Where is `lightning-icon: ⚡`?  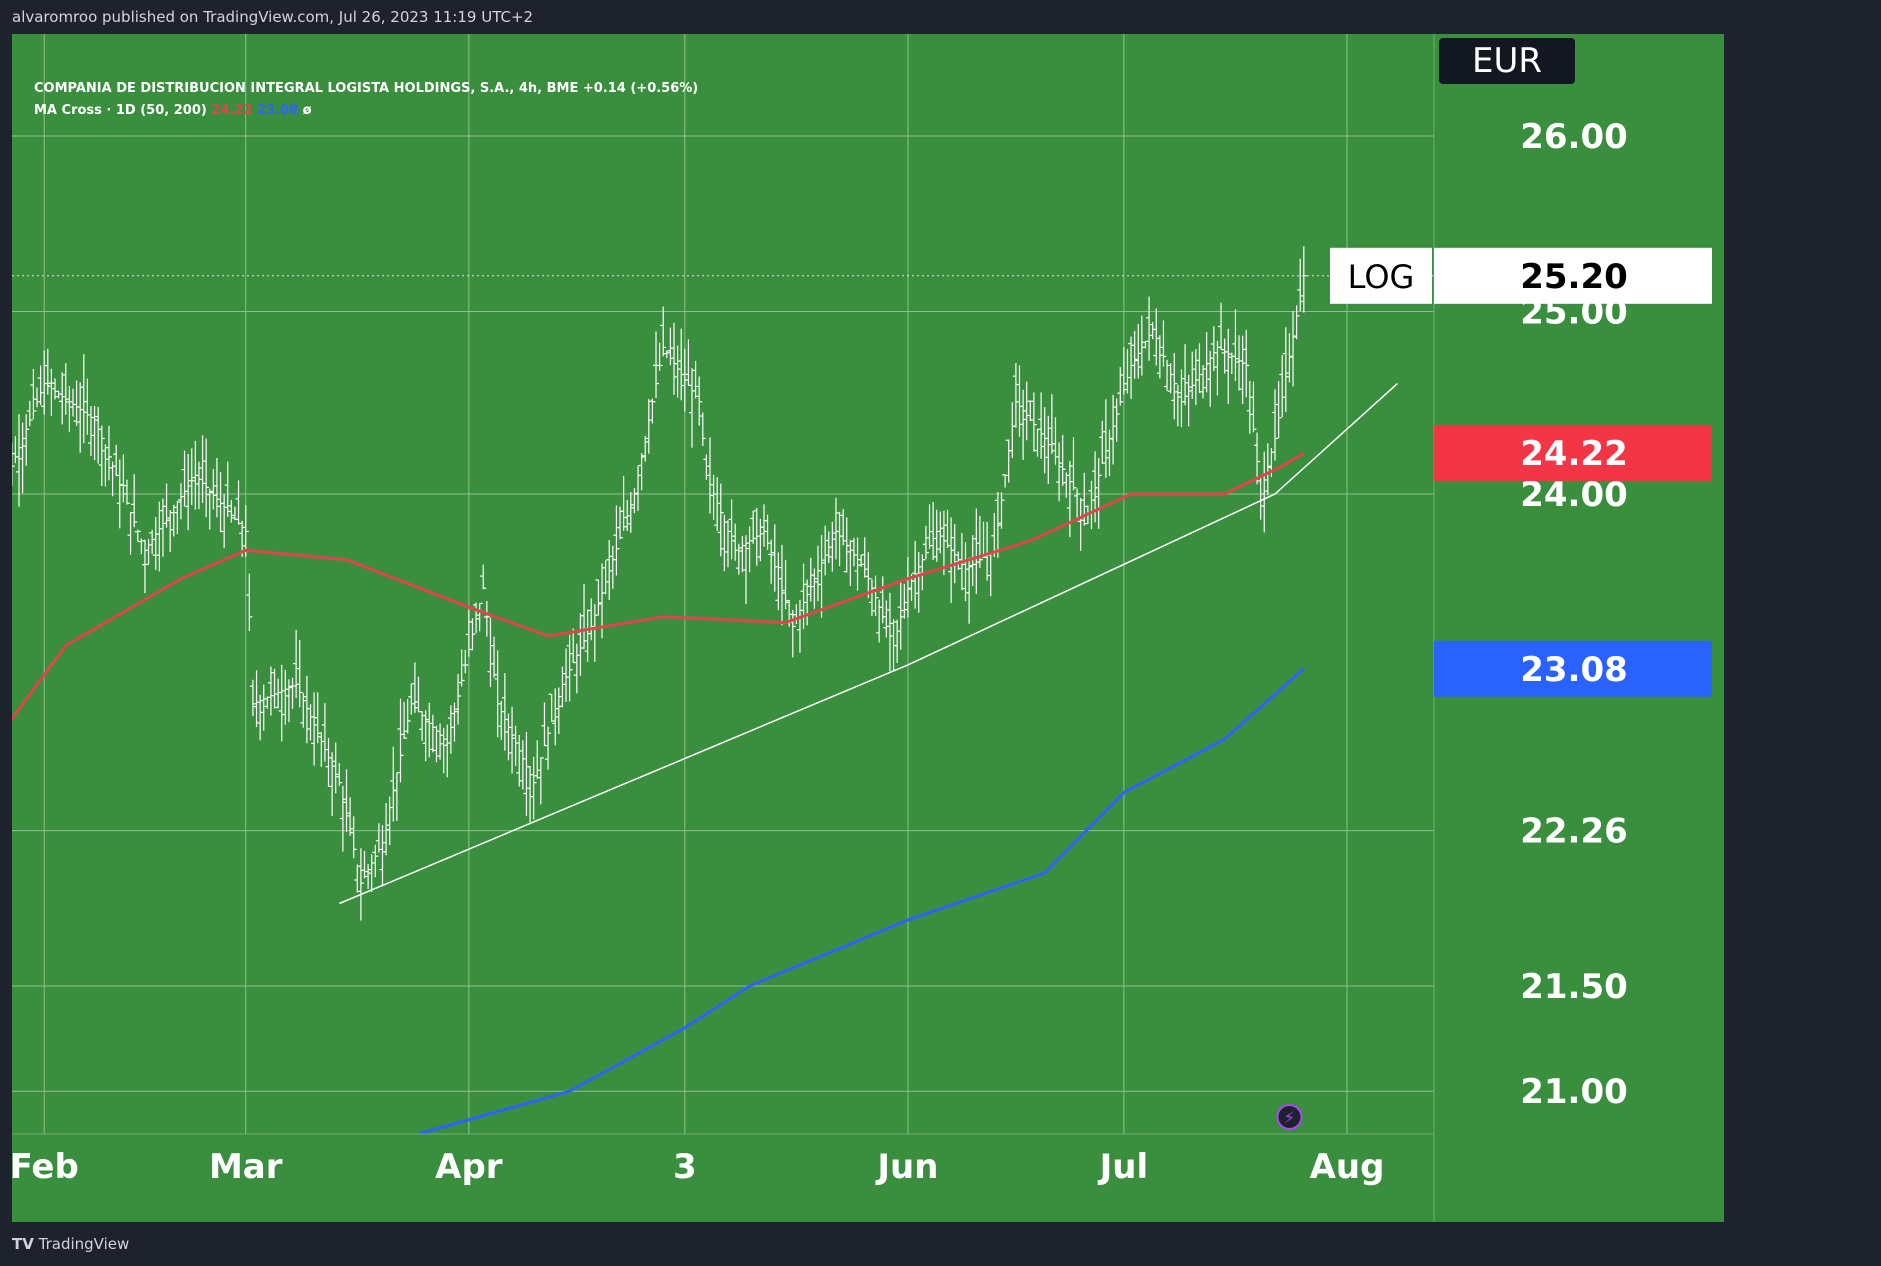 lightning-icon: ⚡ is located at coordinates (1289, 1117).